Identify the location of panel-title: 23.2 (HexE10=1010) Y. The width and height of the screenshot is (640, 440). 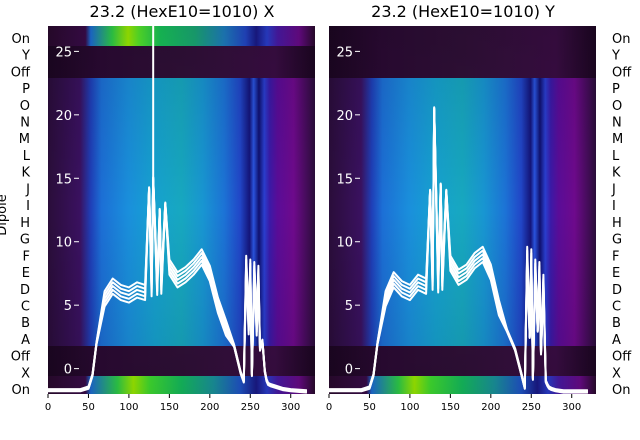
(463, 11).